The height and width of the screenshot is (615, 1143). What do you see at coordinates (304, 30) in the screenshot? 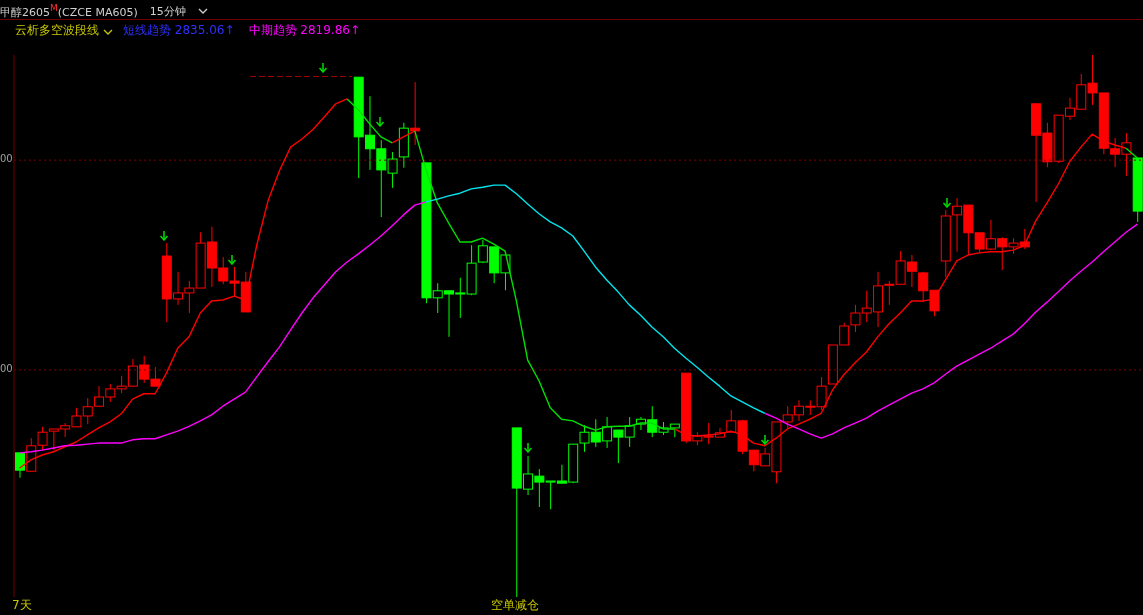
I see `text: 中期趋势 2819.86↑` at bounding box center [304, 30].